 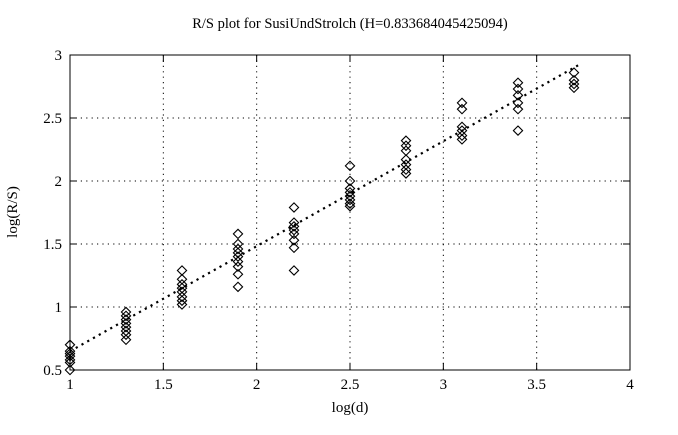 I want to click on x-tick-label: 4, so click(x=630, y=385).